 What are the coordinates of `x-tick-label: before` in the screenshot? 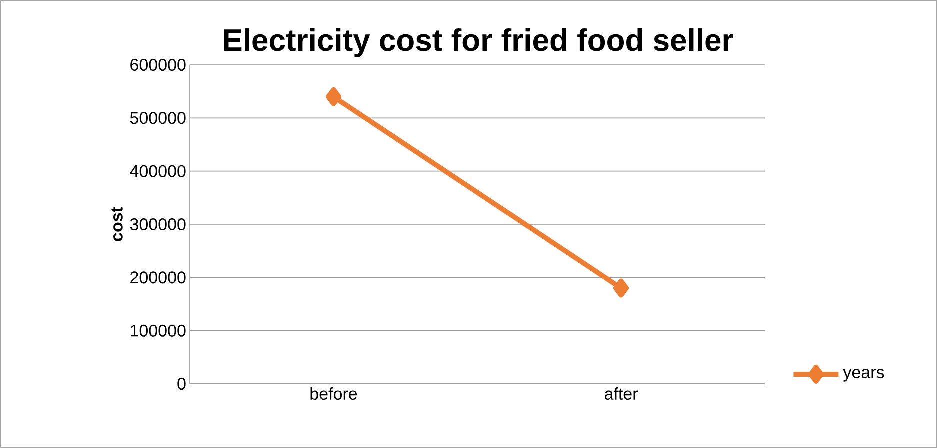 It's located at (334, 394).